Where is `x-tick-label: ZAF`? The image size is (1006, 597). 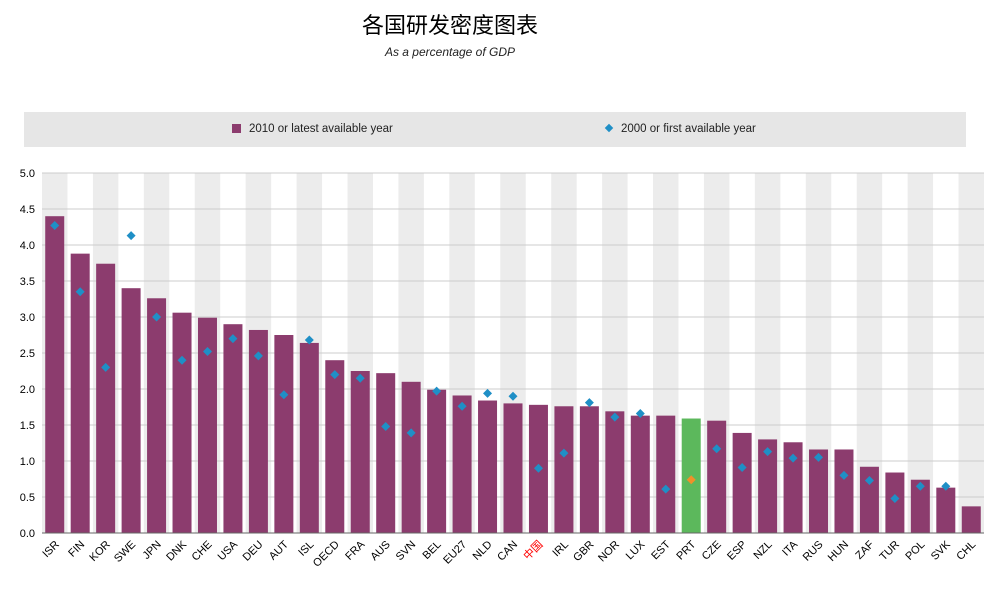
x-tick-label: ZAF is located at coordinates (864, 549).